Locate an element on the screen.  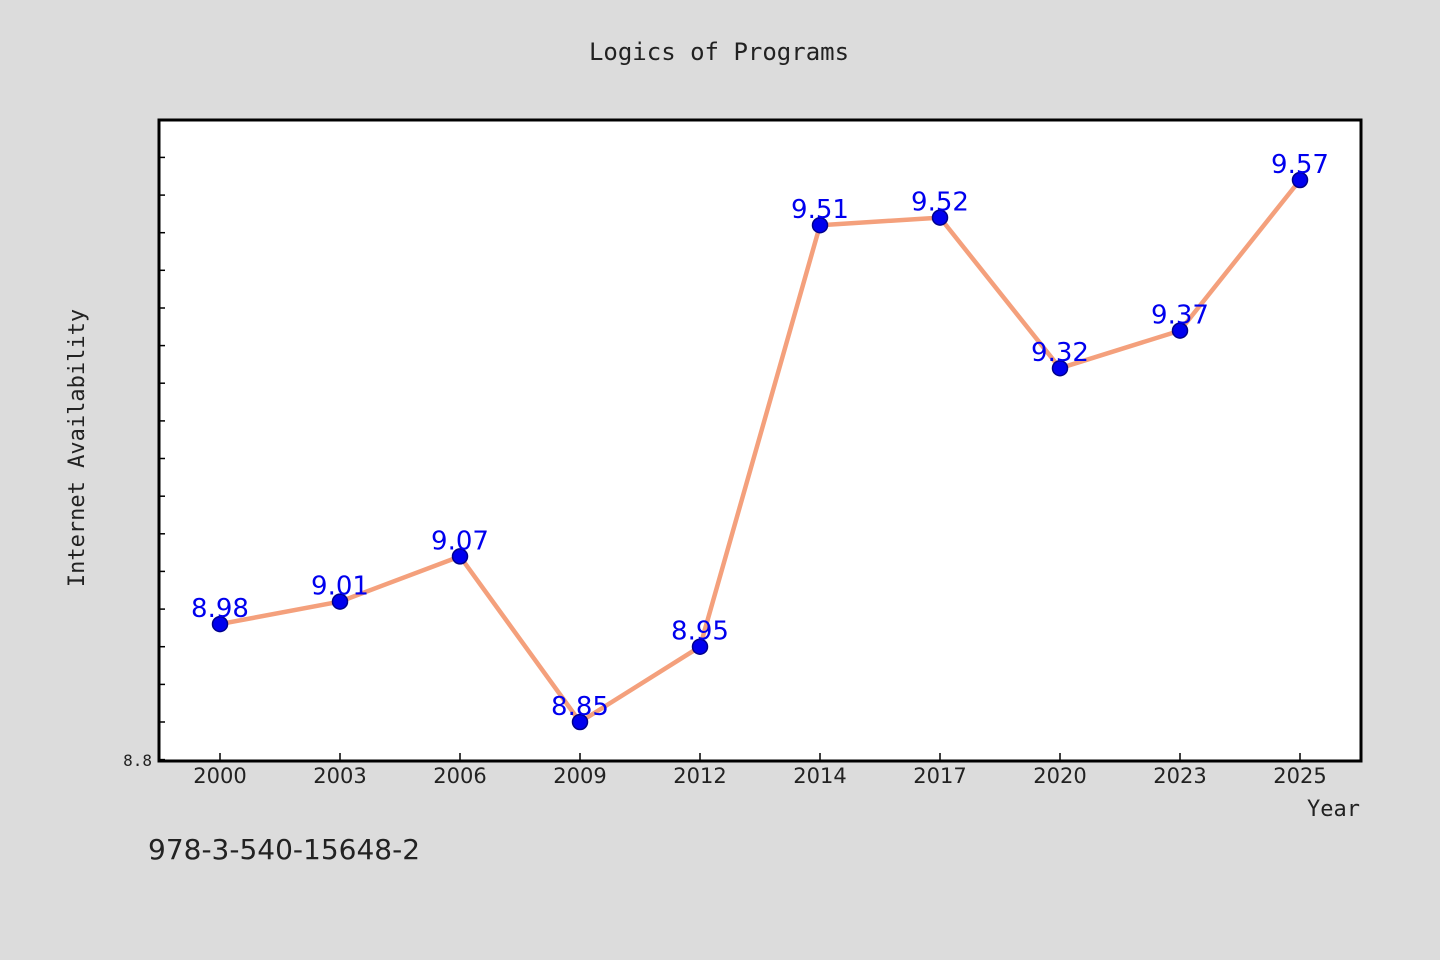
x-axis-ticks is located at coordinates (760, 757).